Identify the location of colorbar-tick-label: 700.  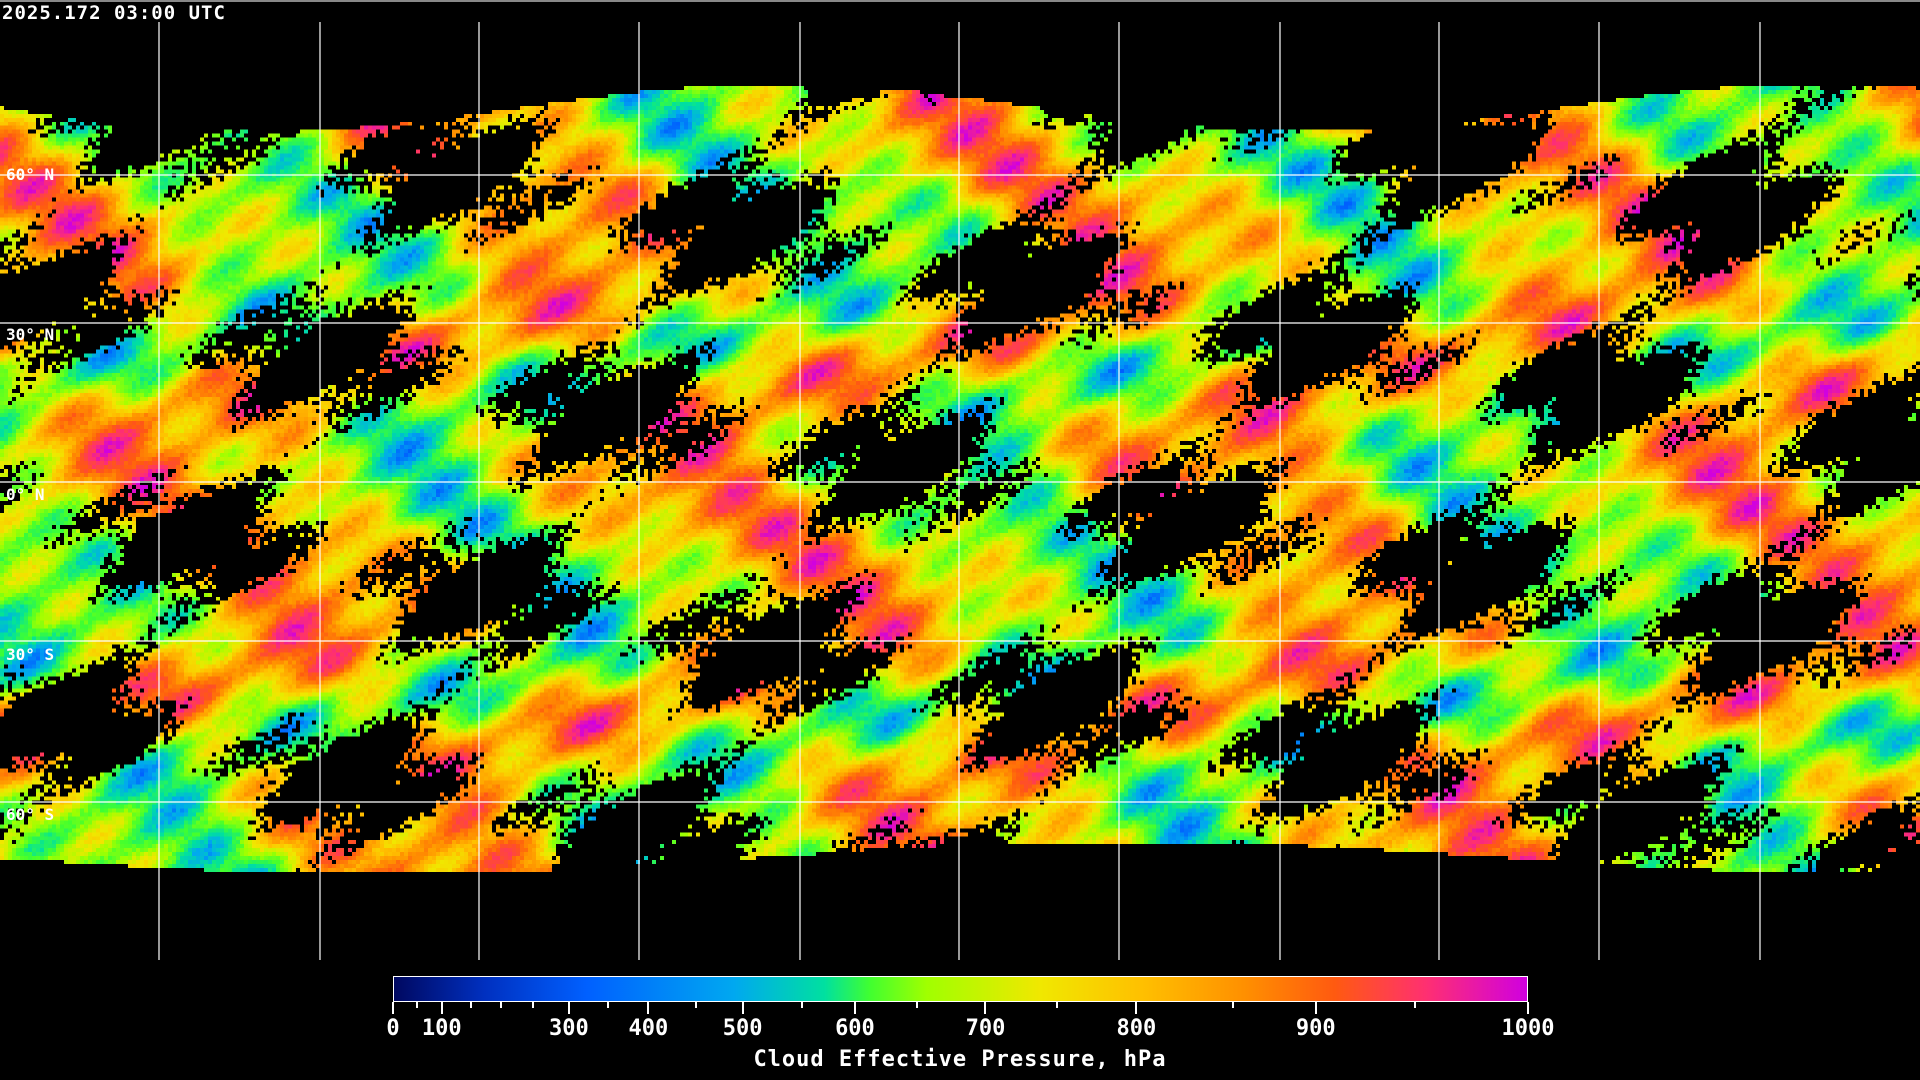
(985, 1028).